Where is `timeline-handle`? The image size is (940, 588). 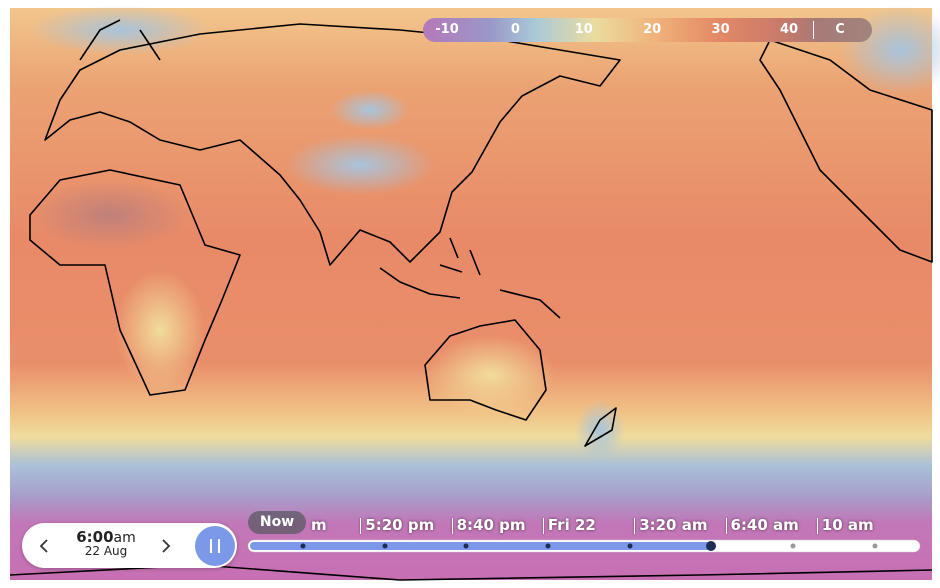 timeline-handle is located at coordinates (711, 546).